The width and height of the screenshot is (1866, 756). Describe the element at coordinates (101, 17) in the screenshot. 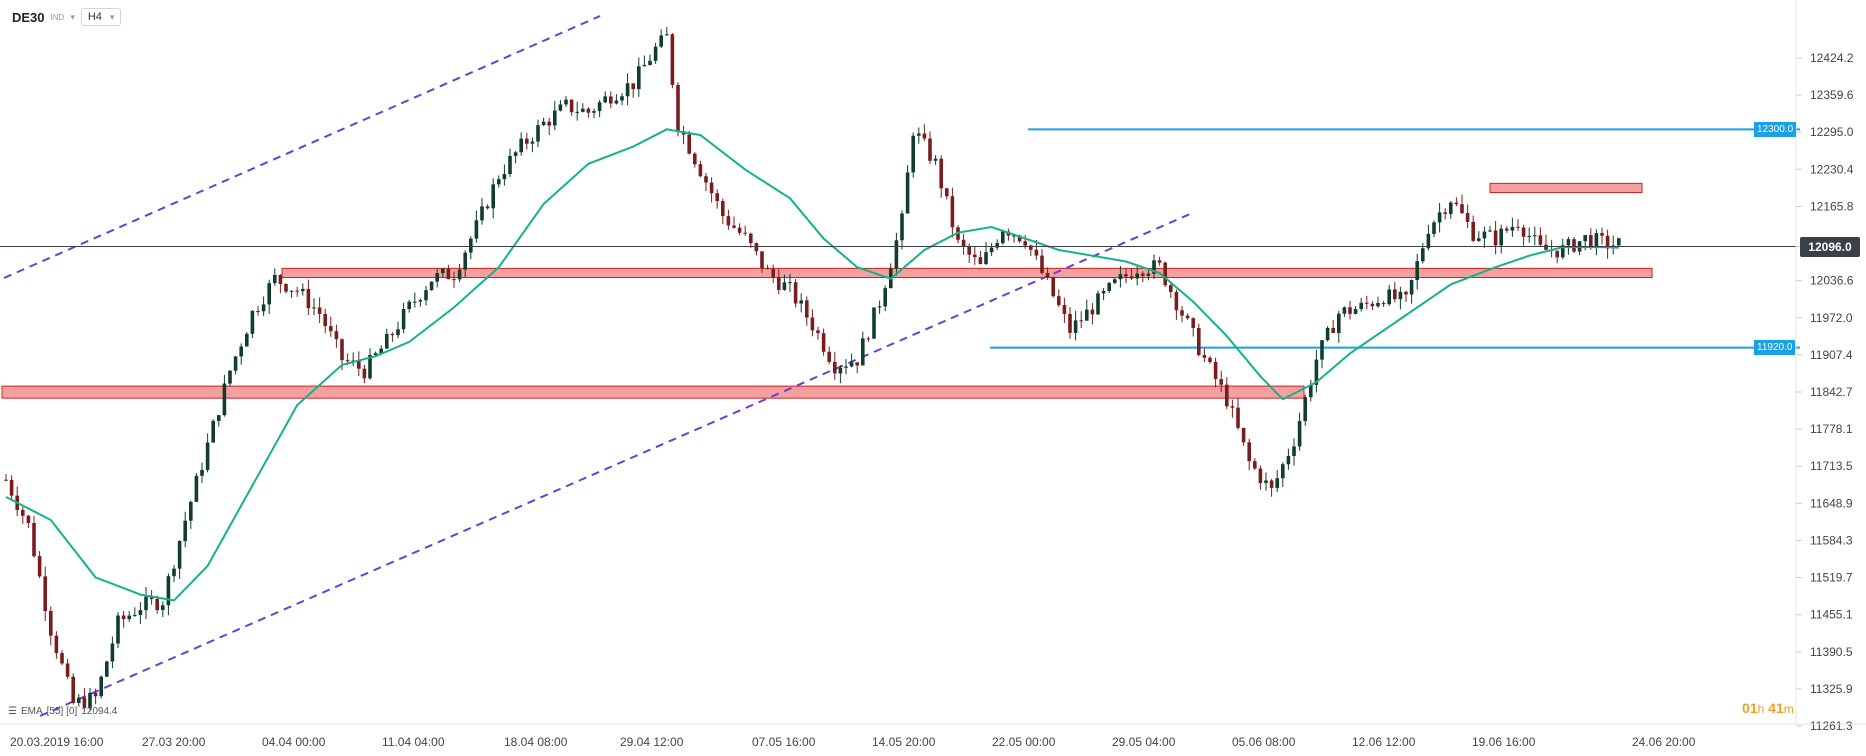

I see `timeframe-select: H4 ▾` at that location.